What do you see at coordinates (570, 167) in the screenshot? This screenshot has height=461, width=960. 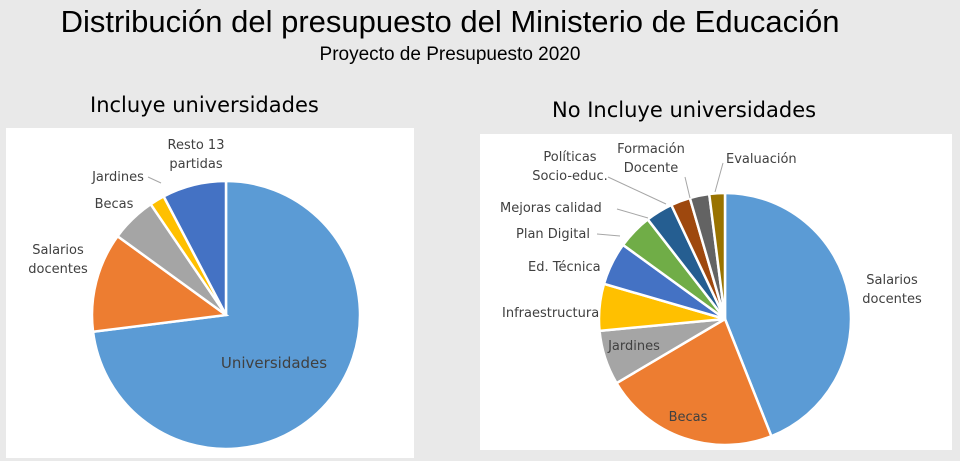 I see `slice-label-politicas-socio-educ: Políticas Socio-educ.` at bounding box center [570, 167].